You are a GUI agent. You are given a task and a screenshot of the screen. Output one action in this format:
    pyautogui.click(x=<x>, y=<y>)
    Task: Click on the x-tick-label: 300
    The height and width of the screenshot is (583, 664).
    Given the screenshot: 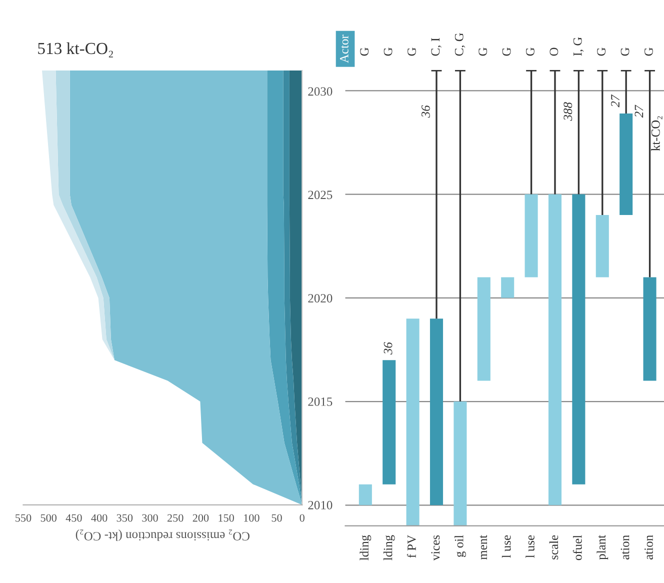 What is the action you would take?
    pyautogui.click(x=150, y=518)
    